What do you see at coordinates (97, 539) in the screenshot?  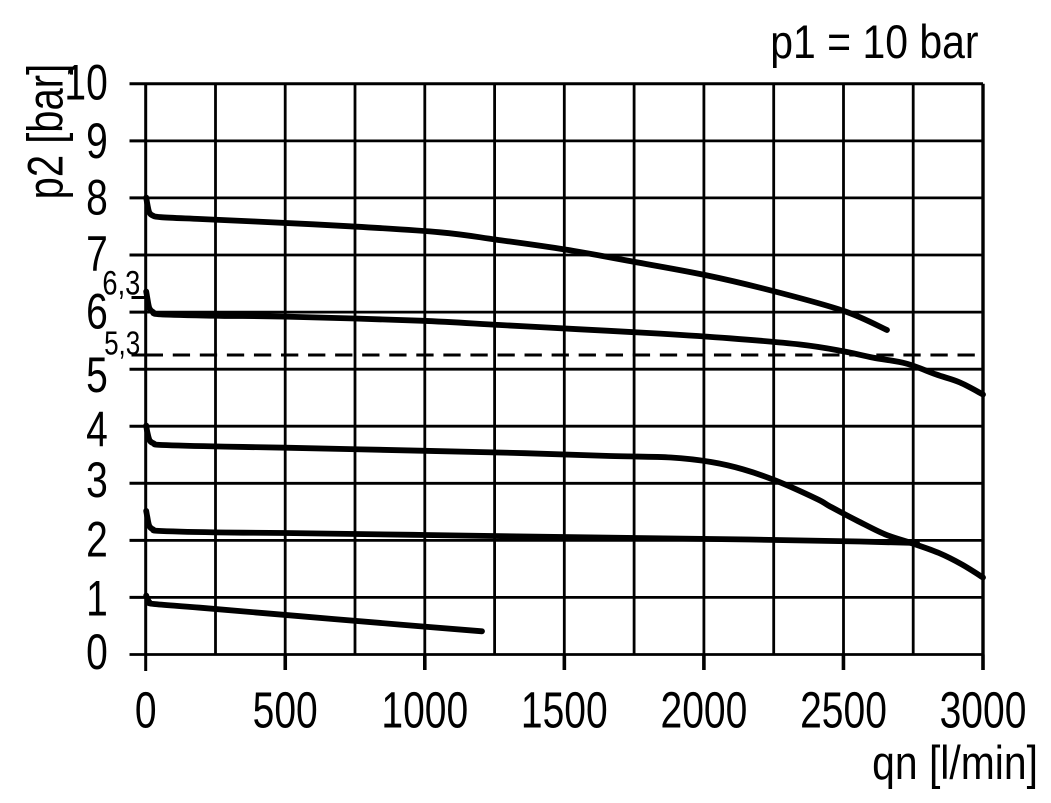 I see `svg-text: 2` at bounding box center [97, 539].